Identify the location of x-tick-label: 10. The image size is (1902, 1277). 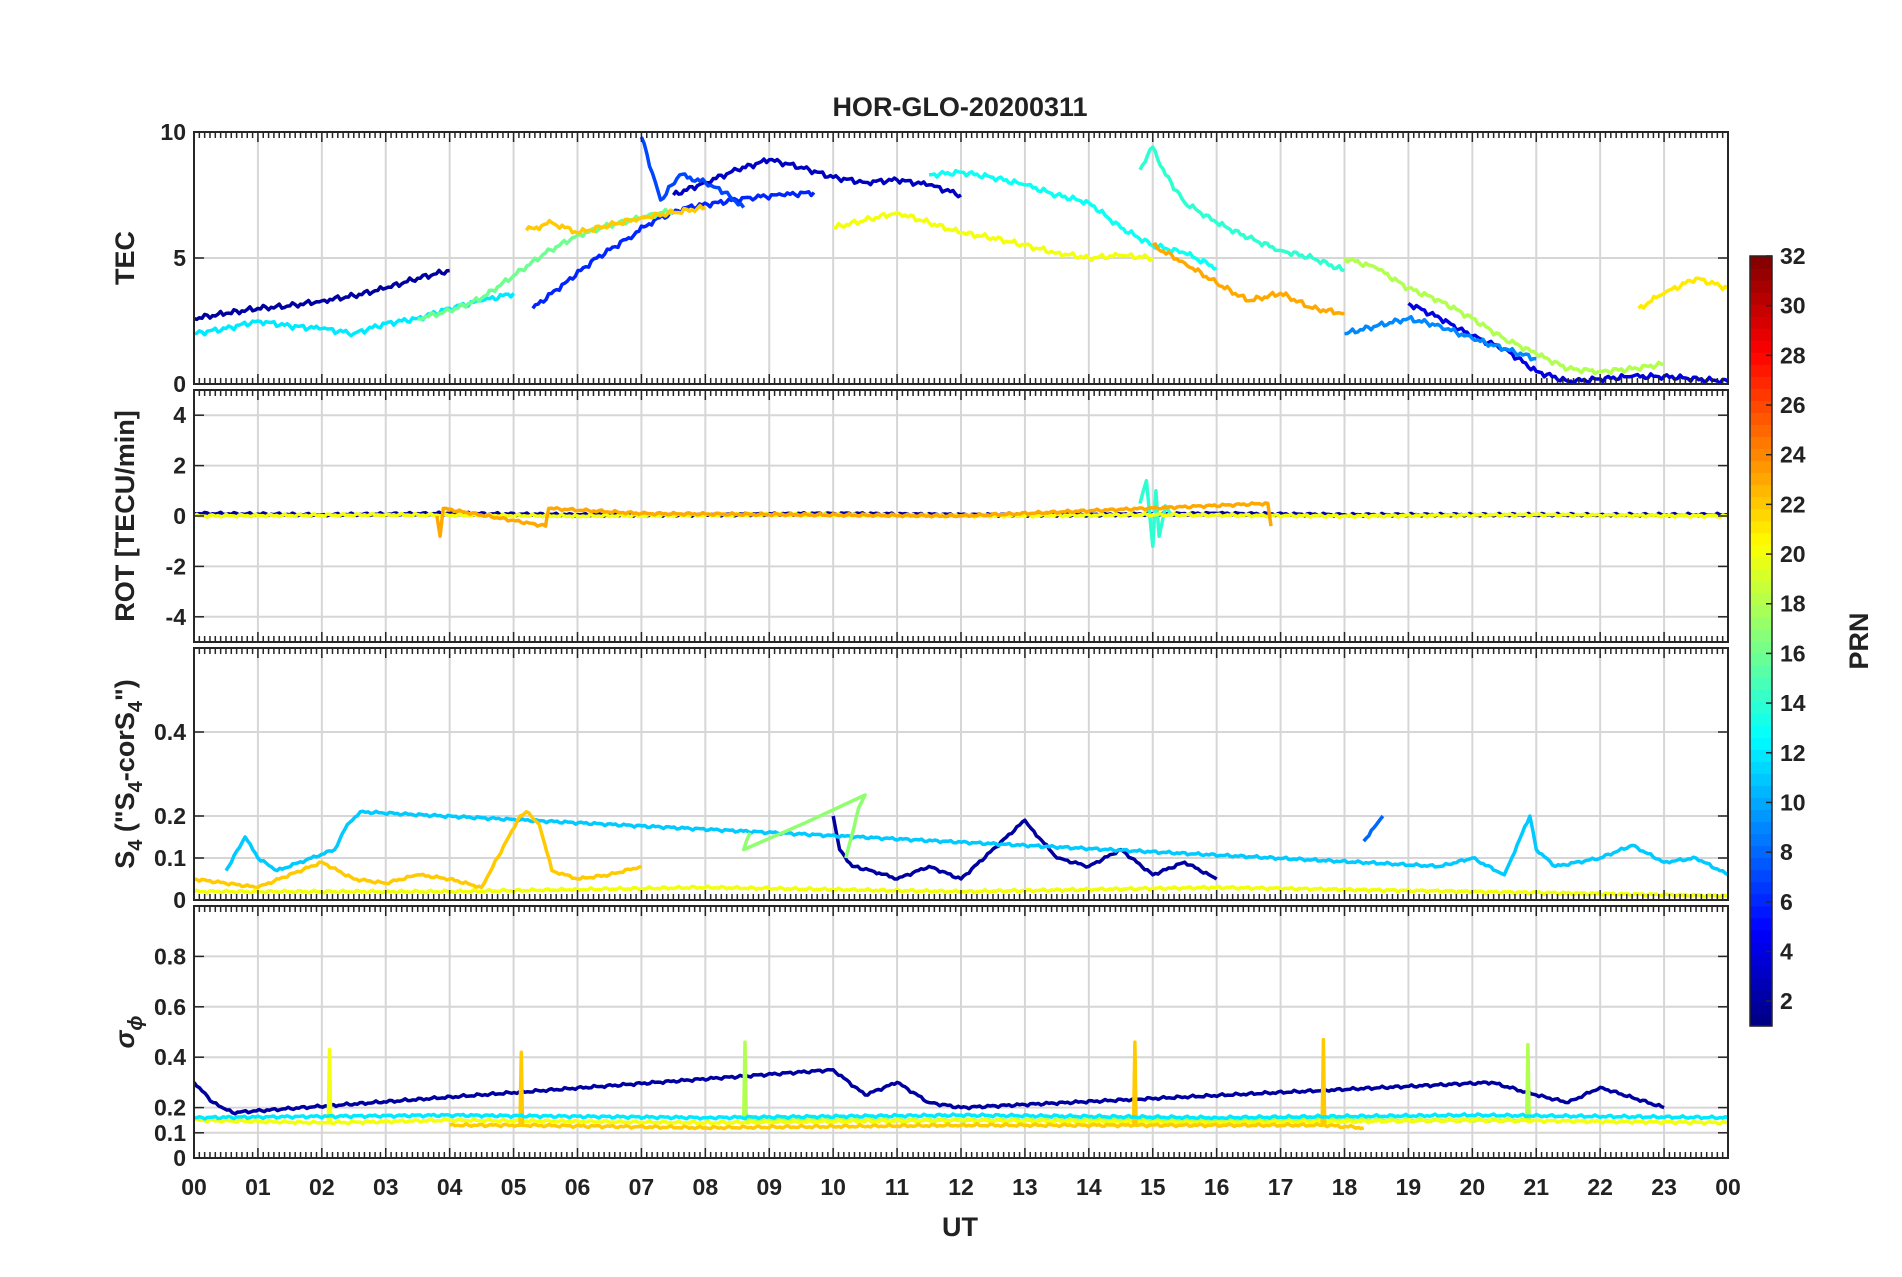
(833, 1187).